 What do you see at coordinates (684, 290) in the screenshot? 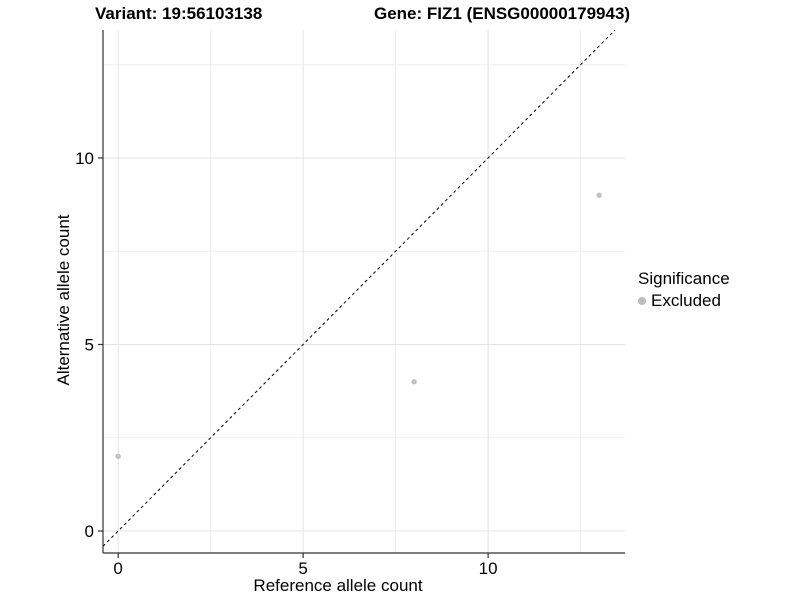
I see `legend: Significance Excluded` at bounding box center [684, 290].